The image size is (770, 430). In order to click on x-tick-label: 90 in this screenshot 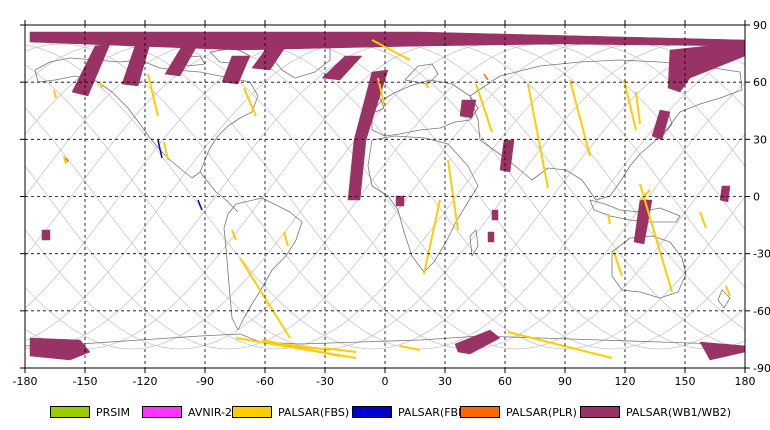, I will do `click(565, 381)`.